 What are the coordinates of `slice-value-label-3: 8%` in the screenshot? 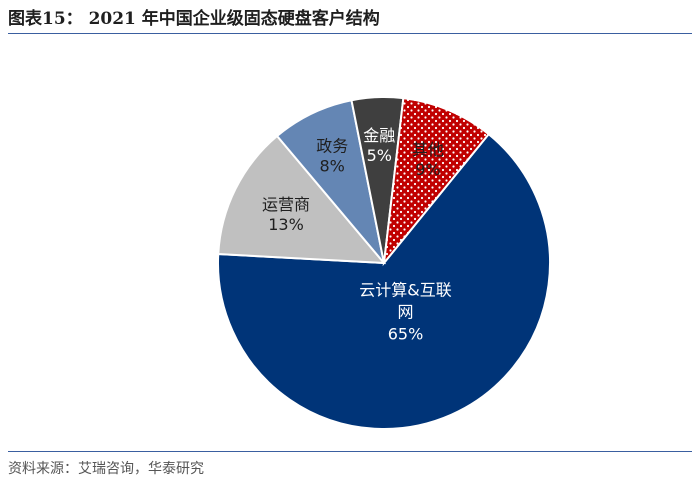 It's located at (332, 165).